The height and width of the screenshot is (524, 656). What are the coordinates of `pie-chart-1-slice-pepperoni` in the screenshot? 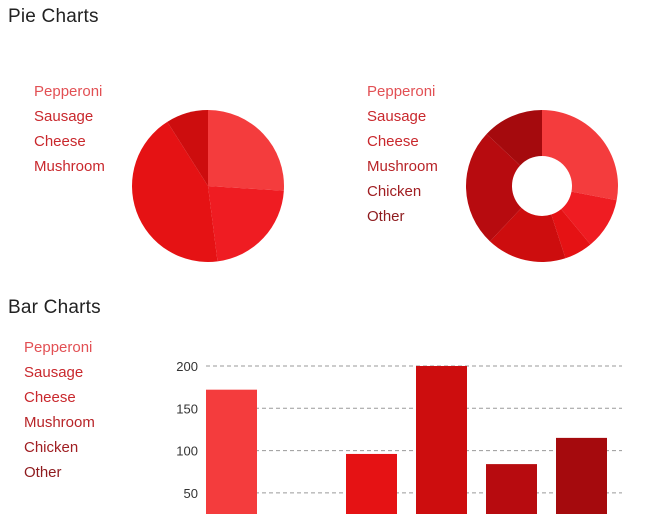 It's located at (246, 150).